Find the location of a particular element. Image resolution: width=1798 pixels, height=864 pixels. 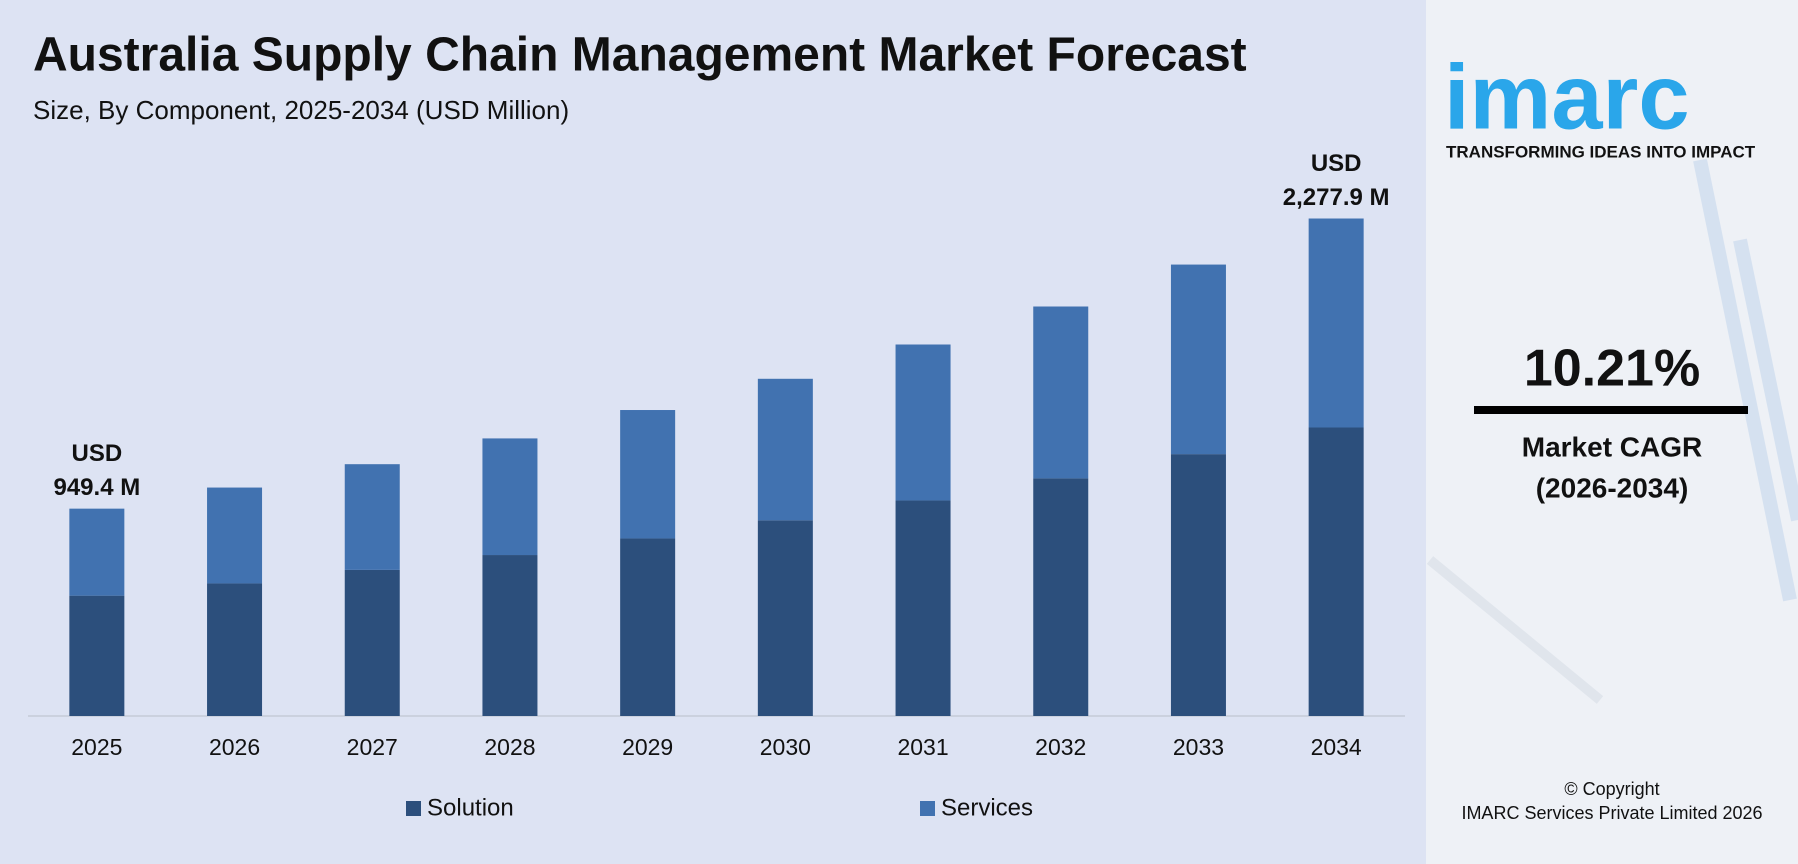

x-tick-label: 2033 is located at coordinates (1198, 747).